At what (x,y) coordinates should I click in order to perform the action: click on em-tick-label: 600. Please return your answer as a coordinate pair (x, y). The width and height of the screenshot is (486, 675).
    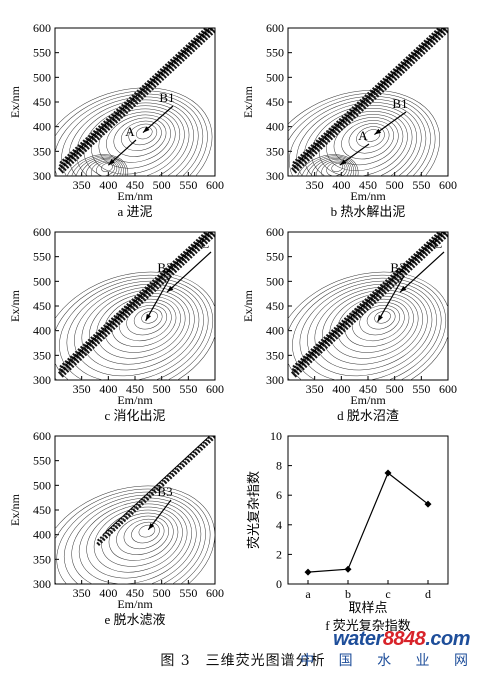
    Looking at the image, I should click on (448, 389).